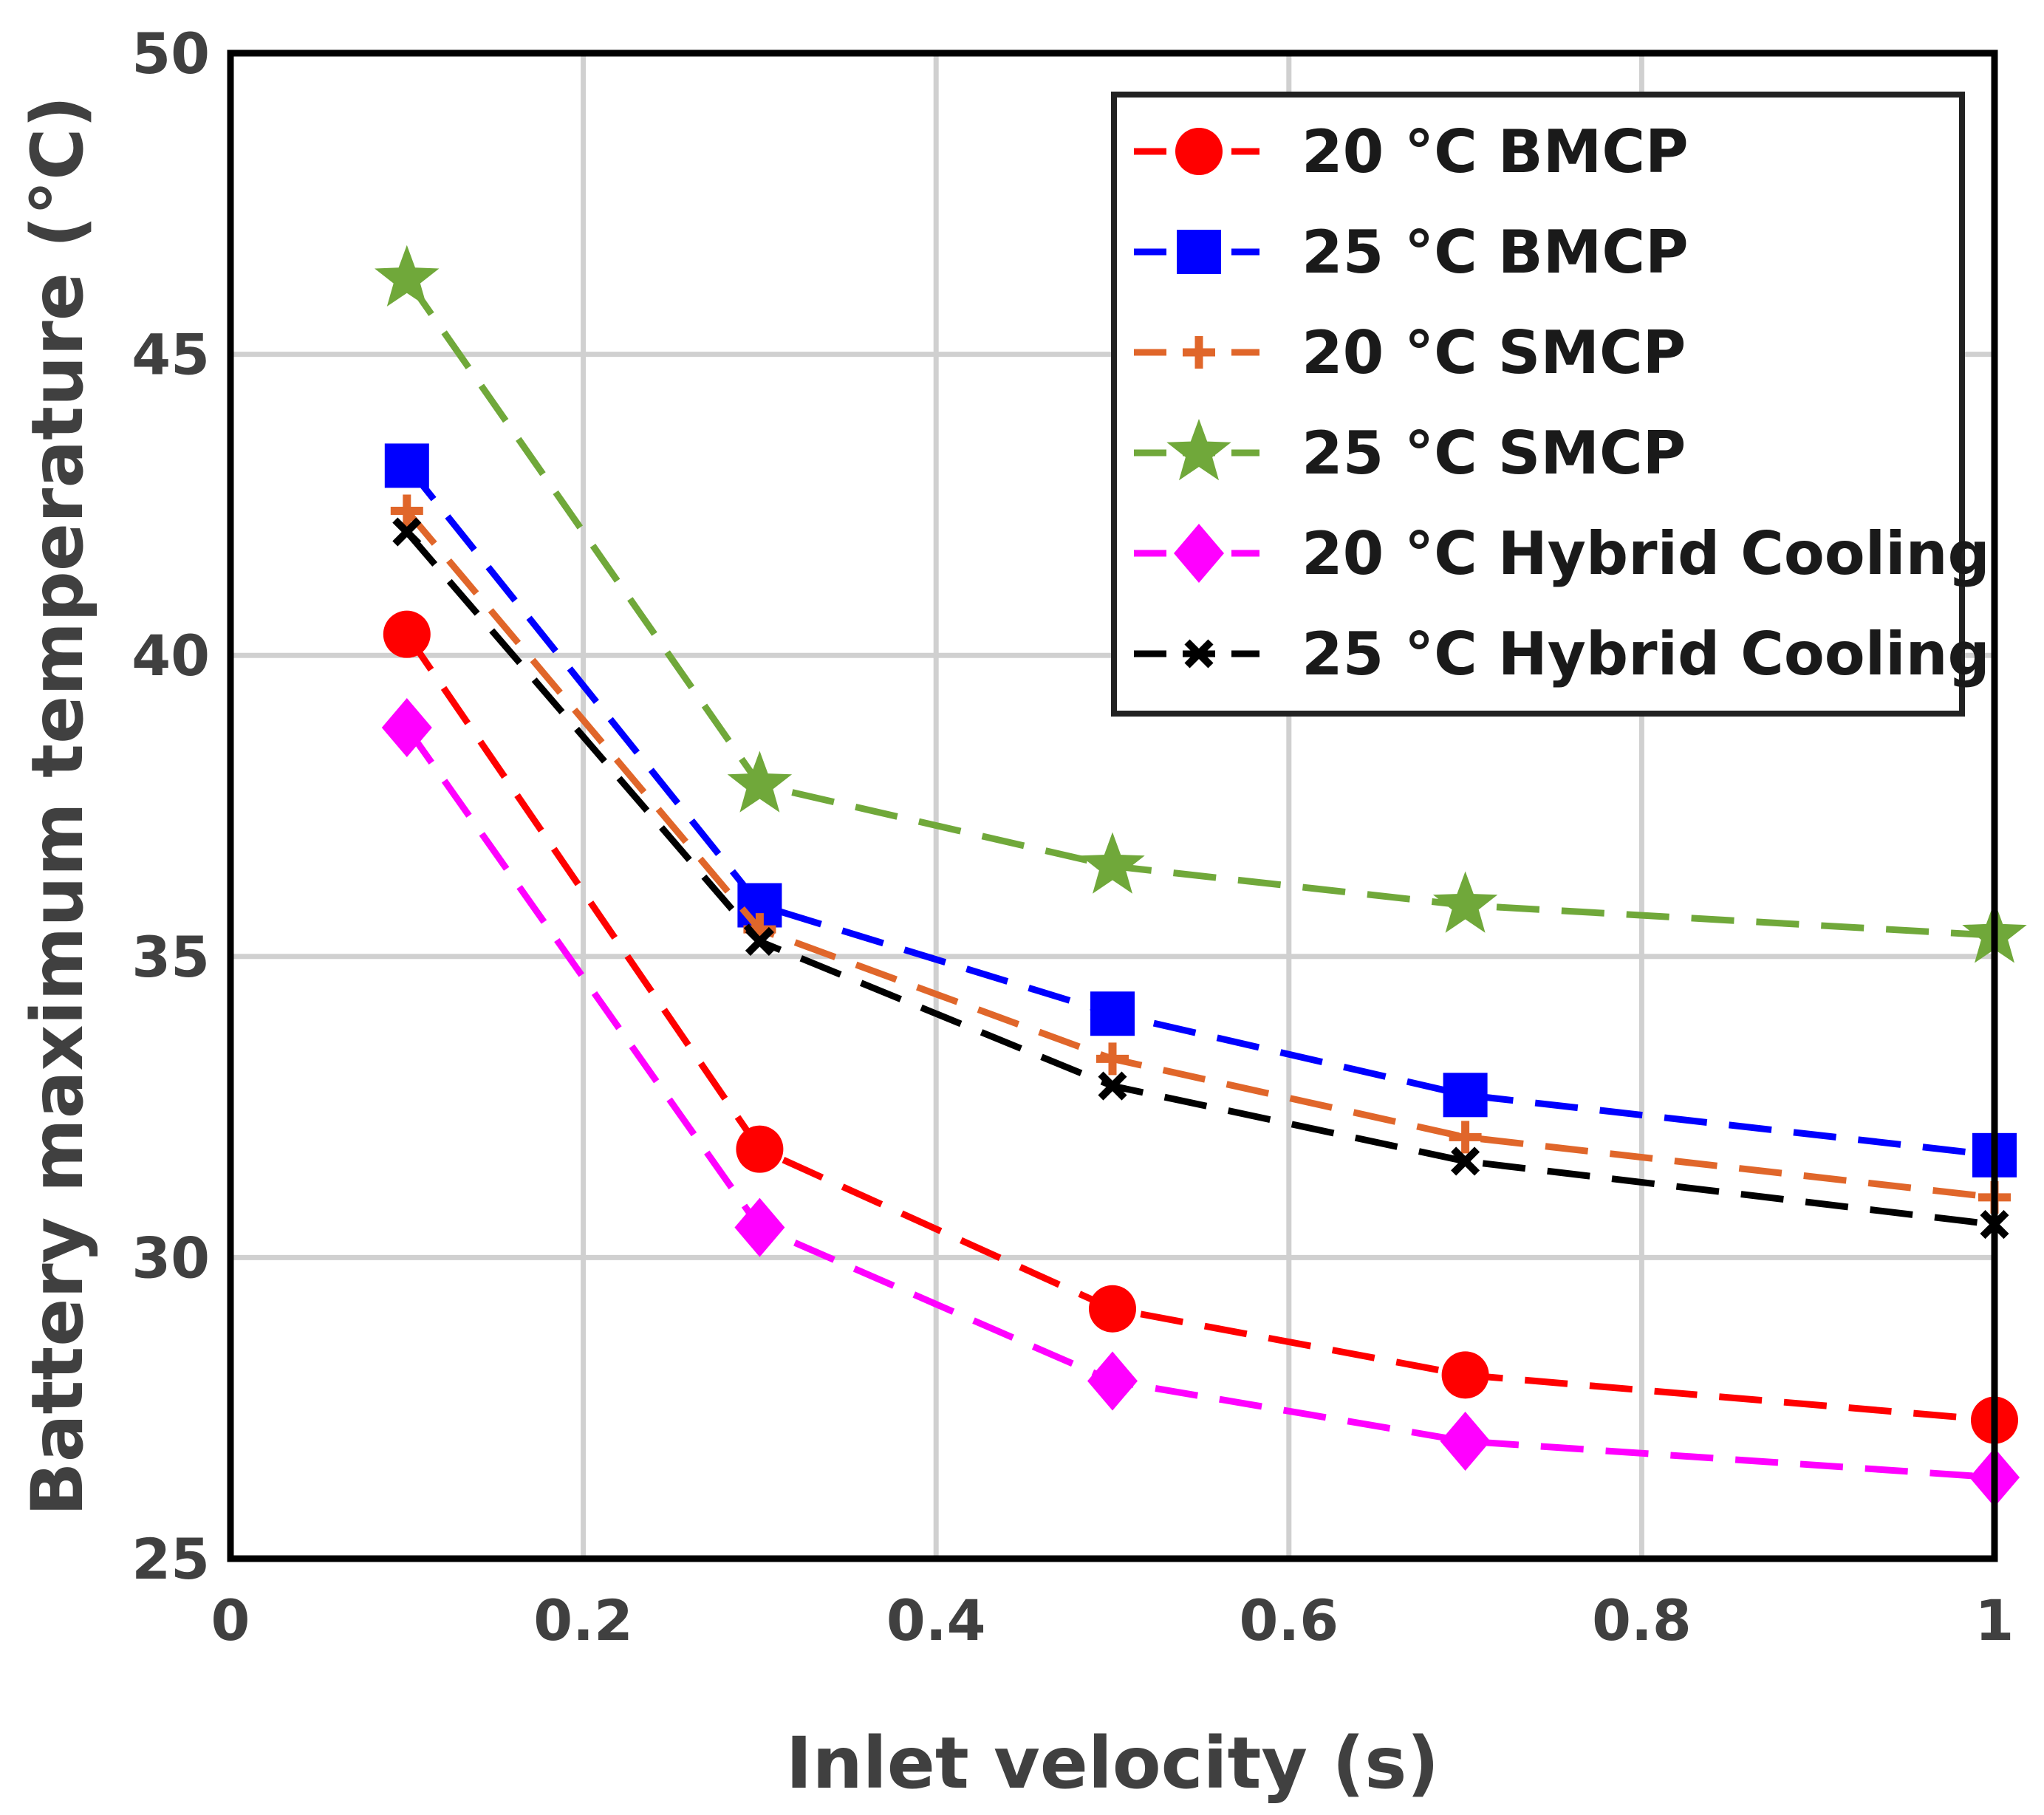 This screenshot has width=2044, height=1815. What do you see at coordinates (170, 1559) in the screenshot?
I see `y-tick-label: 25` at bounding box center [170, 1559].